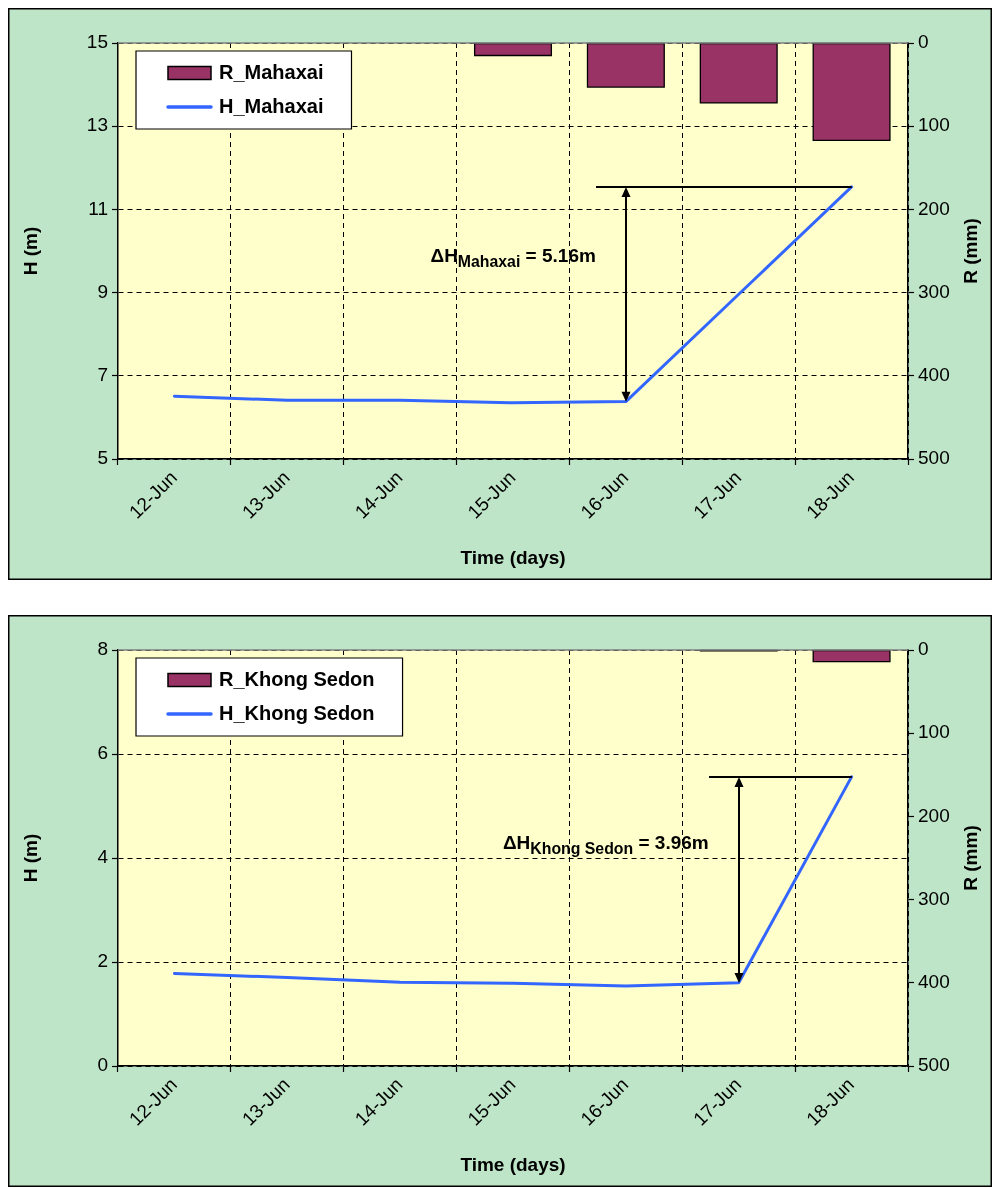 Image resolution: width=1000 pixels, height=1188 pixels. I want to click on y-tick-label: 4, so click(103, 857).